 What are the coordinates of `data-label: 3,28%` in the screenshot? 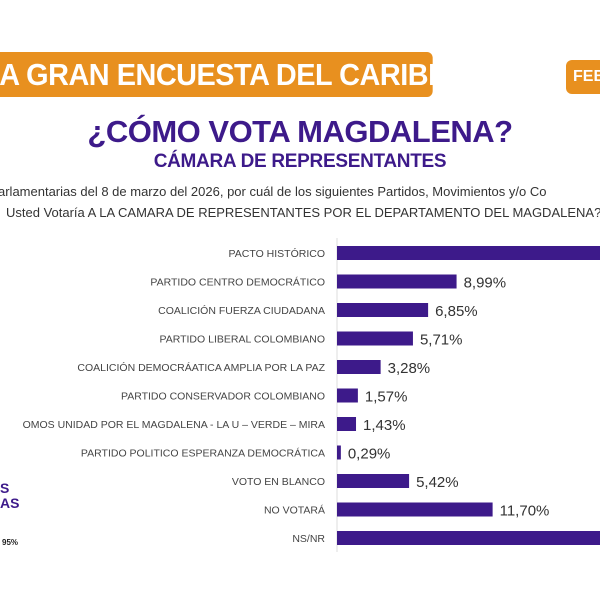 It's located at (409, 368).